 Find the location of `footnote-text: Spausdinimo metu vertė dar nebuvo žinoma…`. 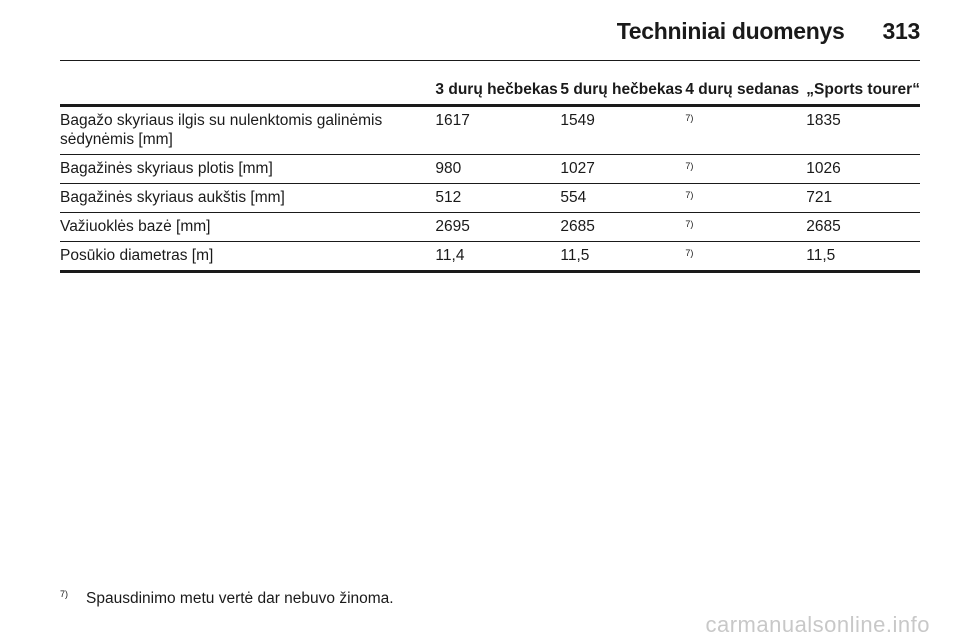

footnote-text: Spausdinimo metu vertė dar nebuvo žinoma… is located at coordinates (240, 598).